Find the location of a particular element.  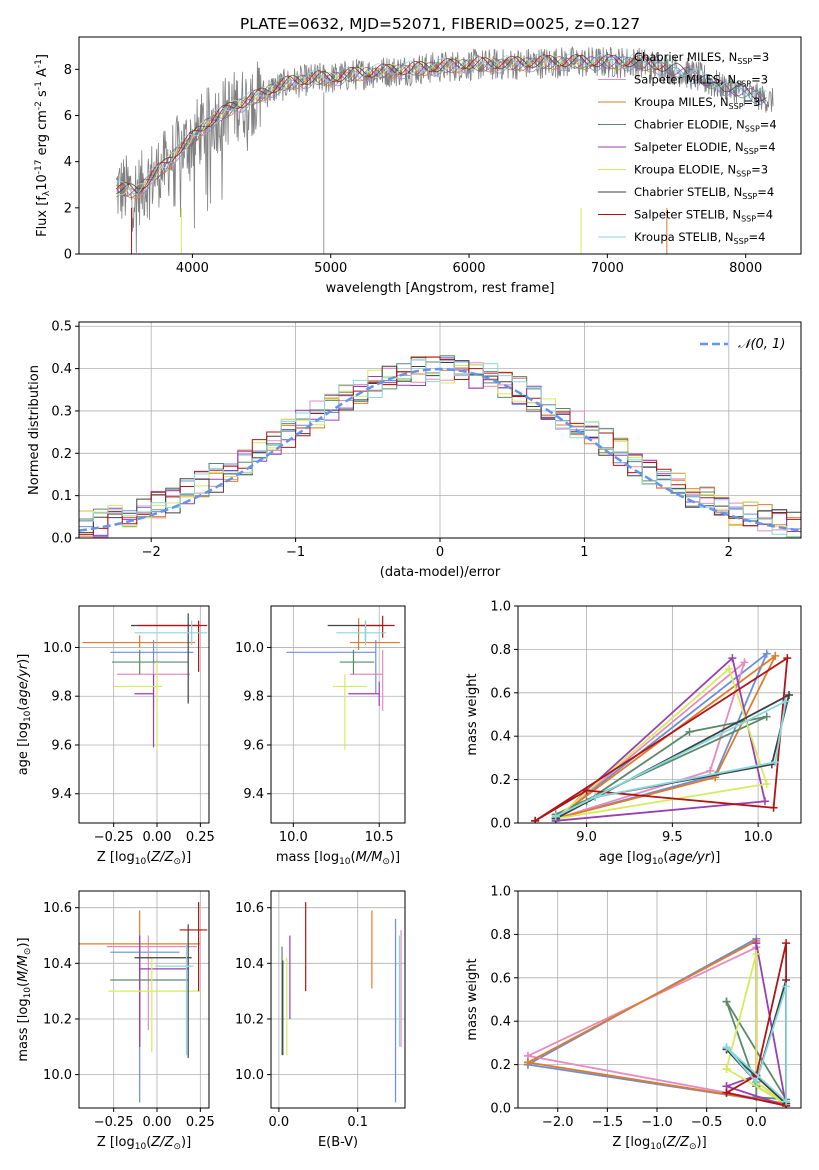

legend-label: Kroupa STELIB, NSSP=4 is located at coordinates (699, 238).